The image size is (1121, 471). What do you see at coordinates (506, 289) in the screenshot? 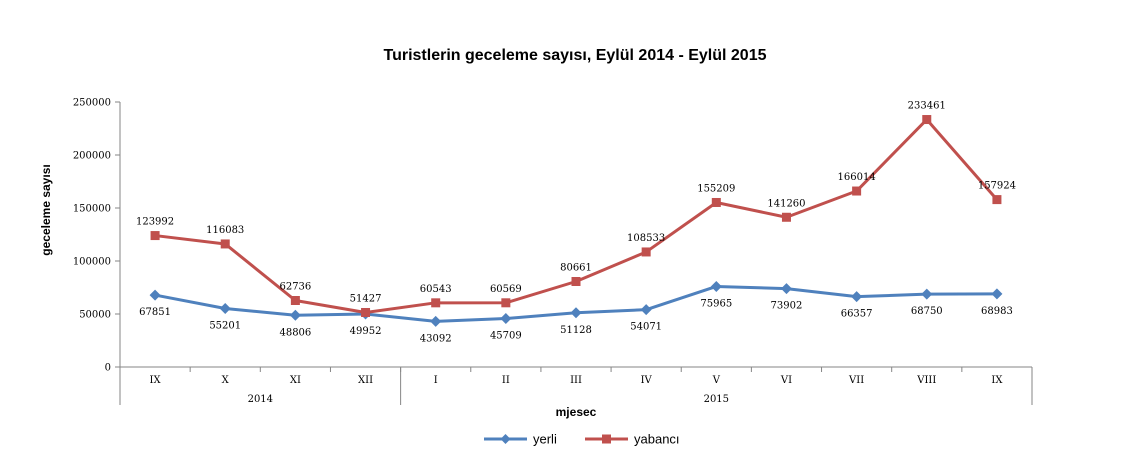
I see `data-label: 60569` at bounding box center [506, 289].